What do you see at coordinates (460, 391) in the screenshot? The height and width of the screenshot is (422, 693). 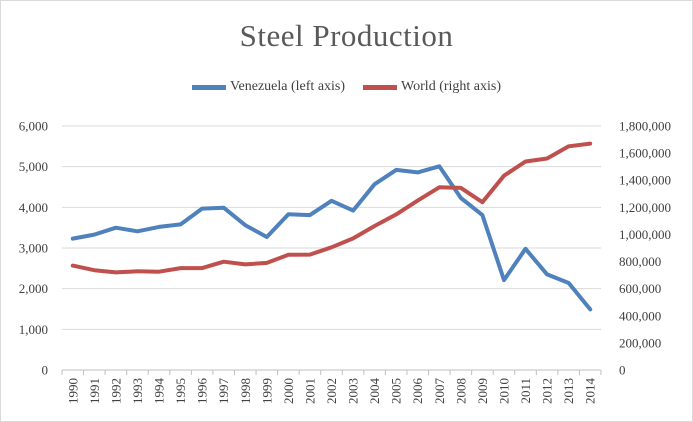 I see `x-tick-label: 2008` at bounding box center [460, 391].